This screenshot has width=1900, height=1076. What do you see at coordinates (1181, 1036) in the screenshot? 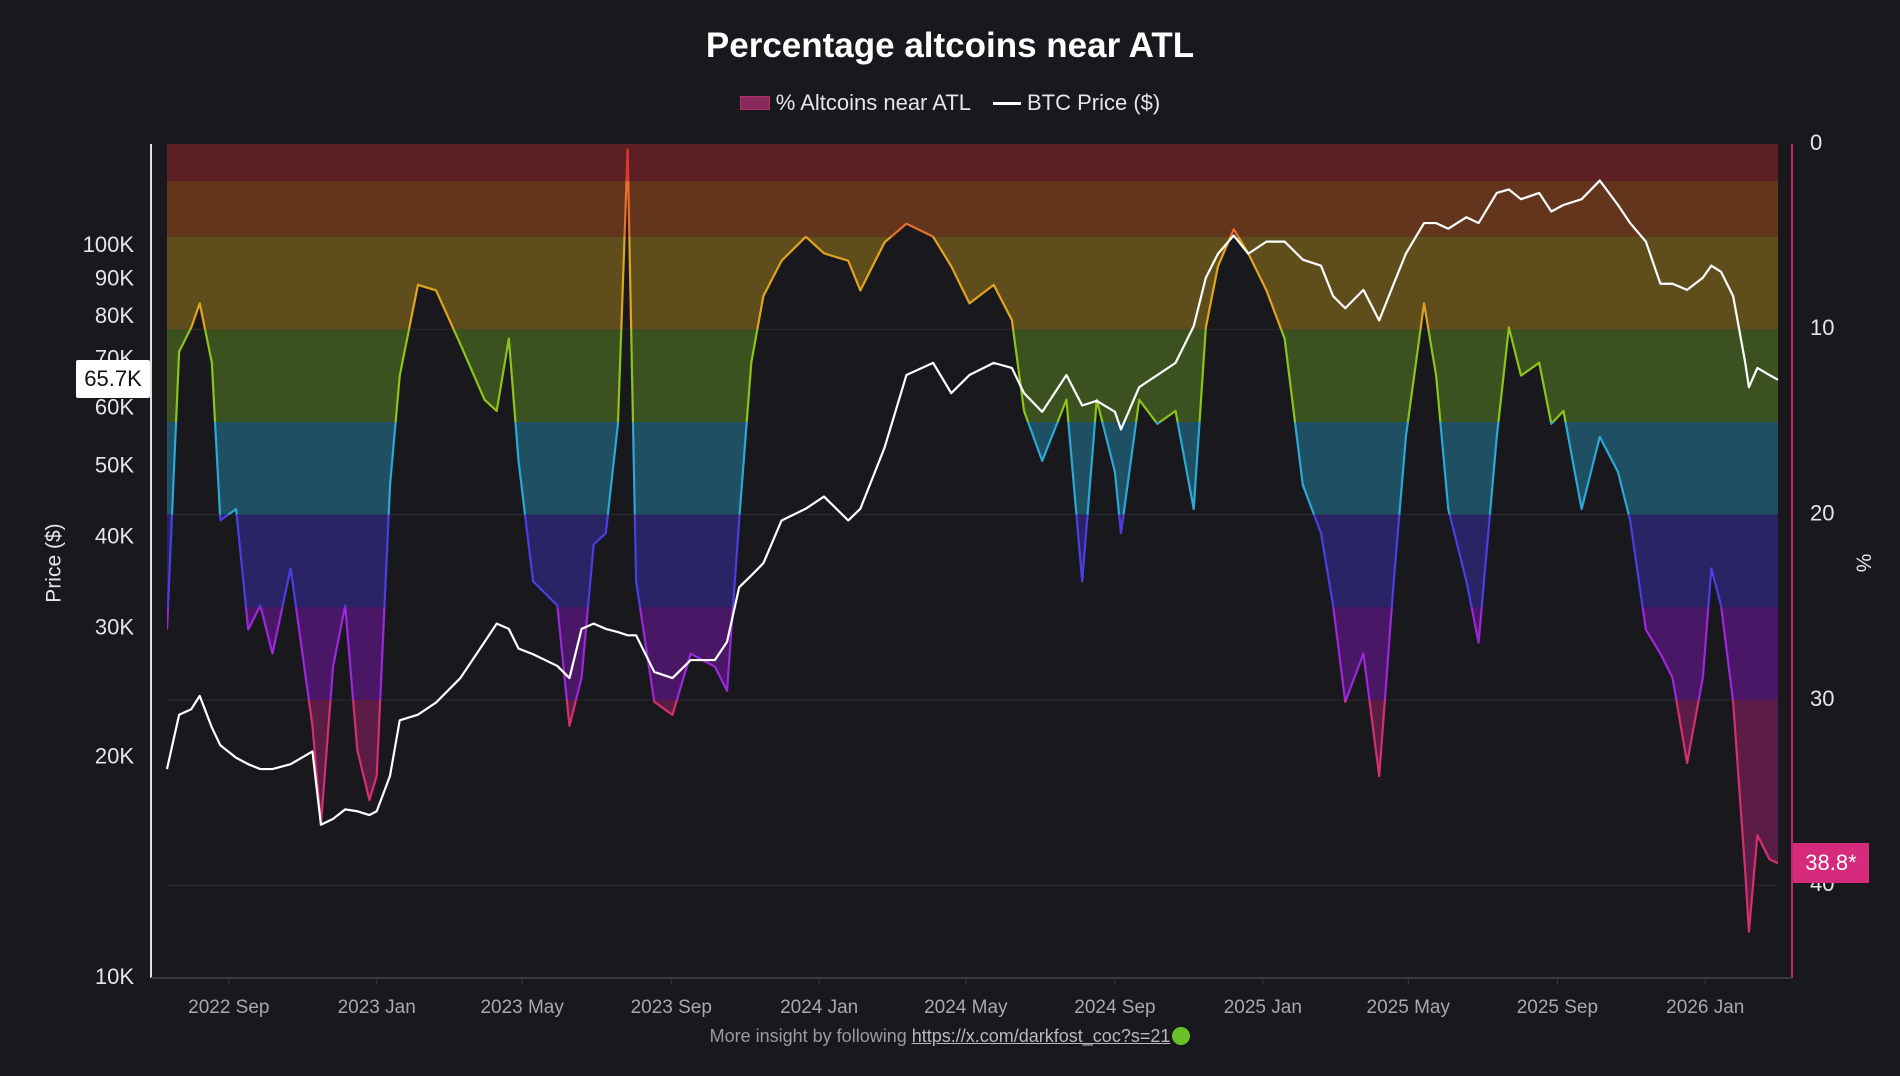
I see `frog-icon` at bounding box center [1181, 1036].